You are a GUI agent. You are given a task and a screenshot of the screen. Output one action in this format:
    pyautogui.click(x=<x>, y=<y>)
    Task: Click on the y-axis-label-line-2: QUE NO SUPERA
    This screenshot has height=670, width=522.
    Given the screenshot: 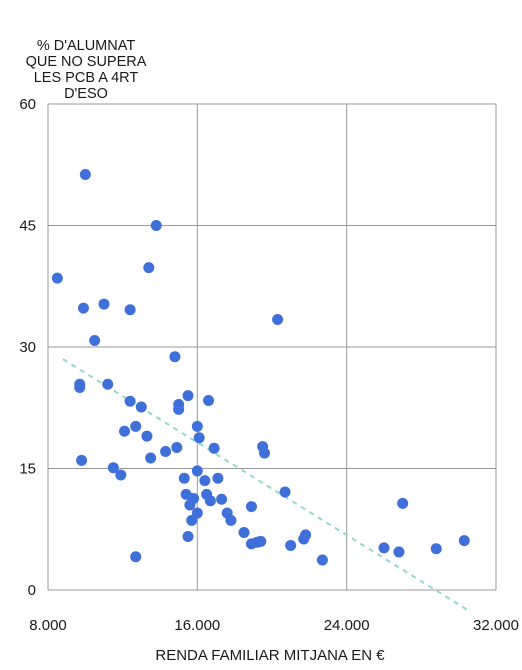 What is the action you would take?
    pyautogui.click(x=86, y=62)
    